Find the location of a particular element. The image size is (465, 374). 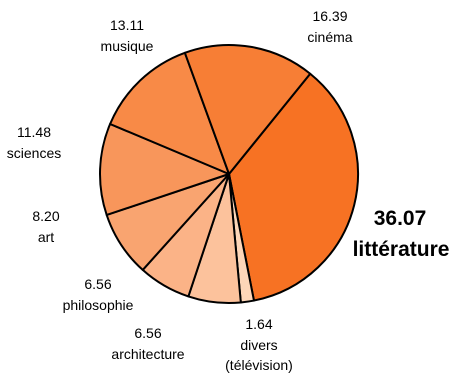

category-label-art: art is located at coordinates (46, 237).